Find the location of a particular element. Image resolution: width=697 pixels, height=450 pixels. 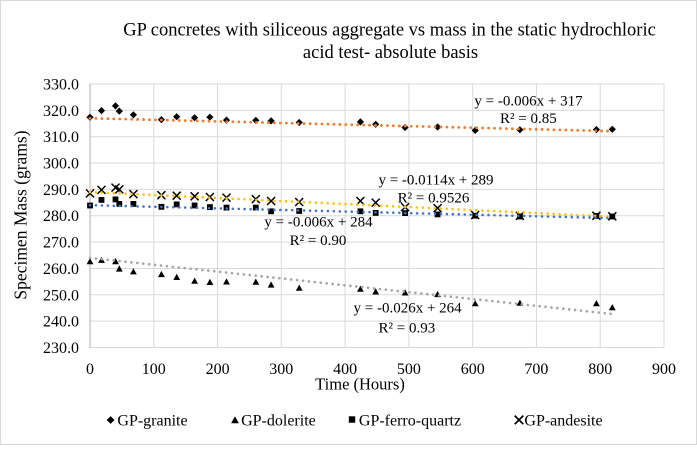

svg-text: 280.0 is located at coordinates (61, 216).